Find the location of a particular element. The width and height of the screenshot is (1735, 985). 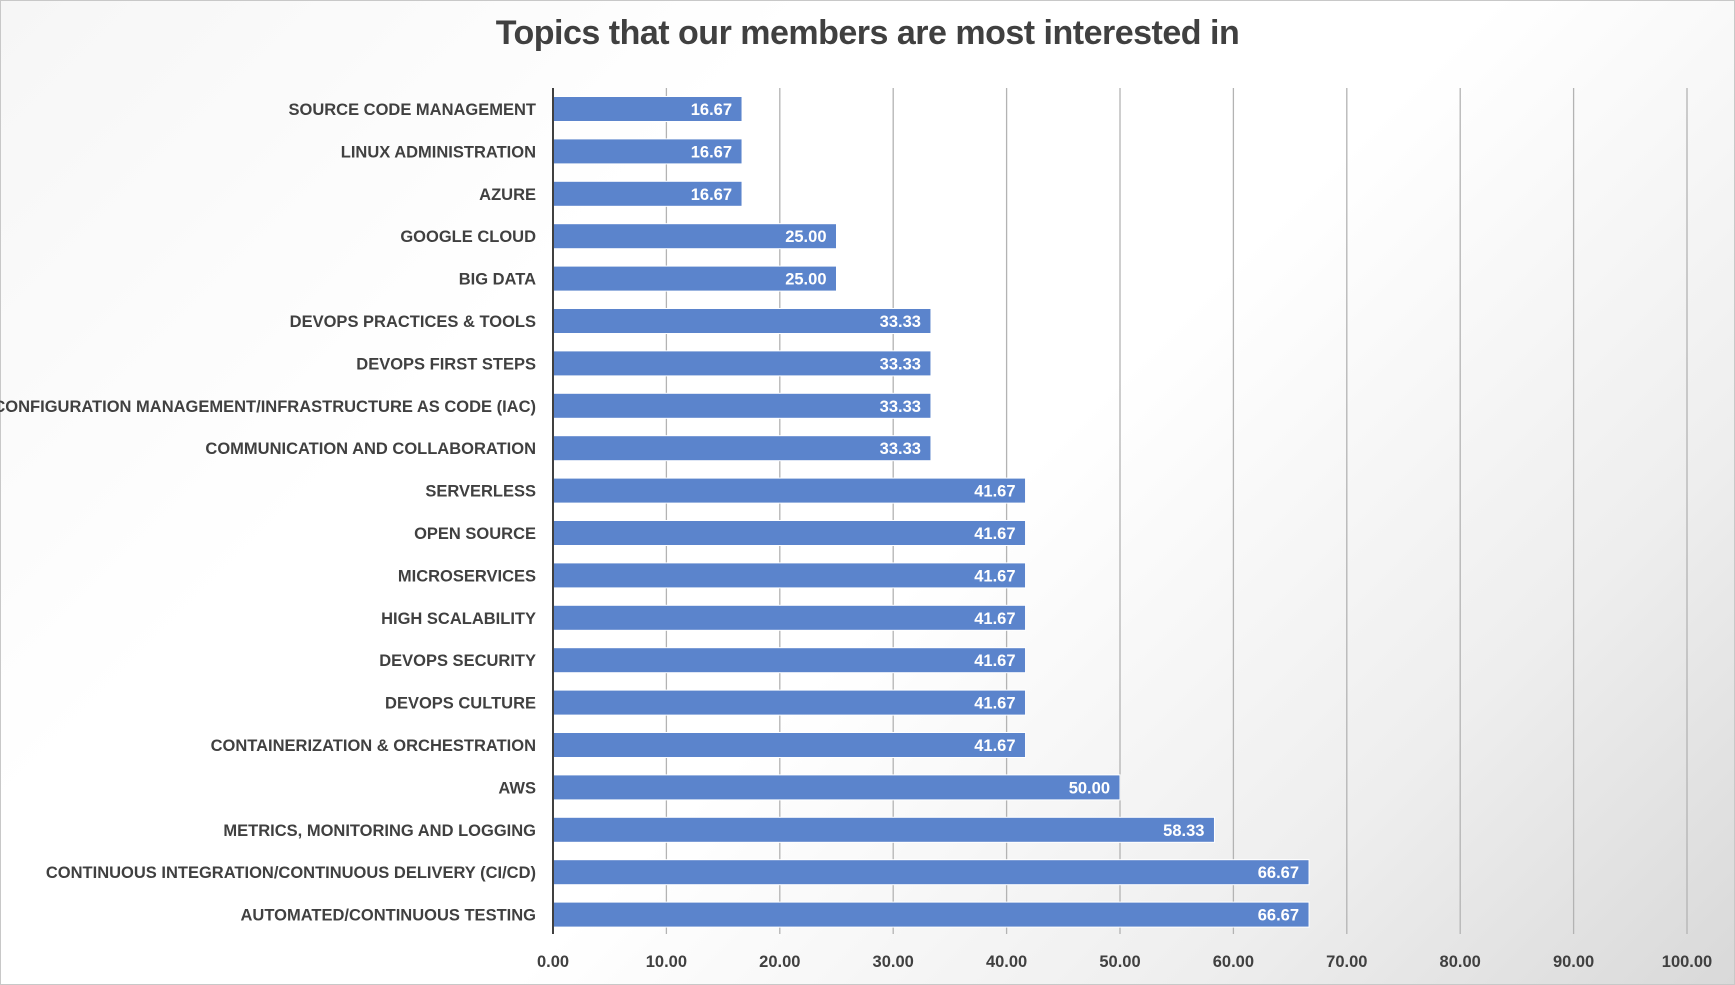

x-tick-label: 20.00 is located at coordinates (779, 962).